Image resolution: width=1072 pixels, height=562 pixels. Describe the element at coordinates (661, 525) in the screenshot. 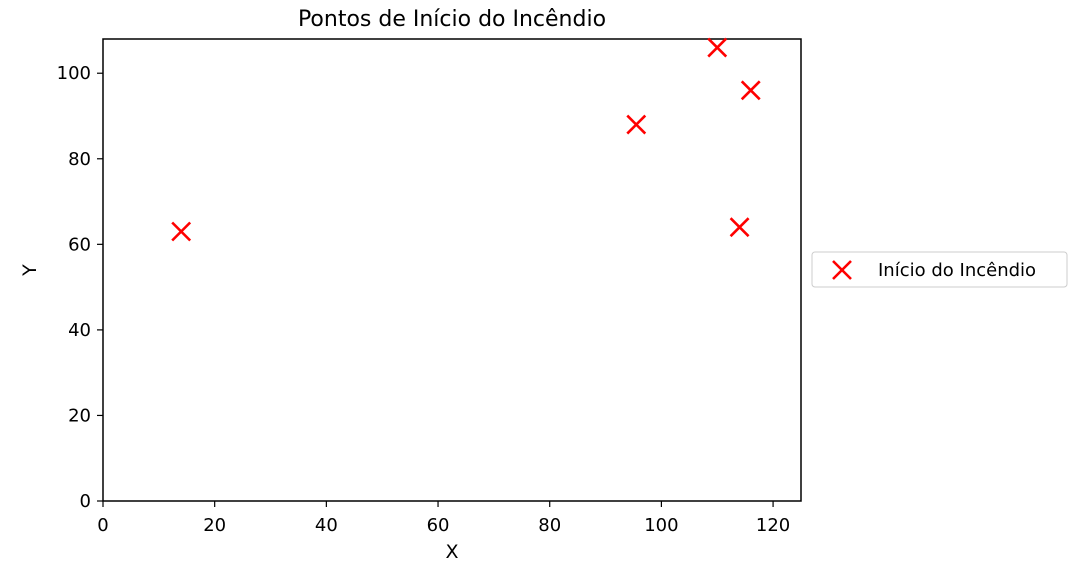

I see `x-tick-label: 100` at that location.